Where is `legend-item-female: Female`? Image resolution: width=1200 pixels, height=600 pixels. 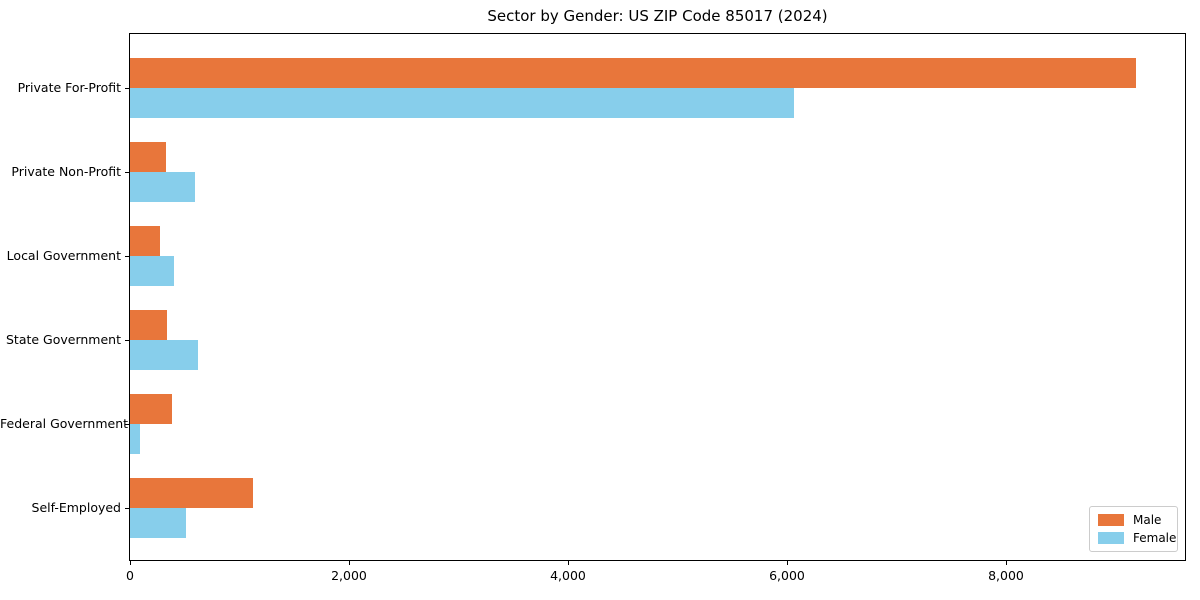 legend-item-female: Female is located at coordinates (1137, 538).